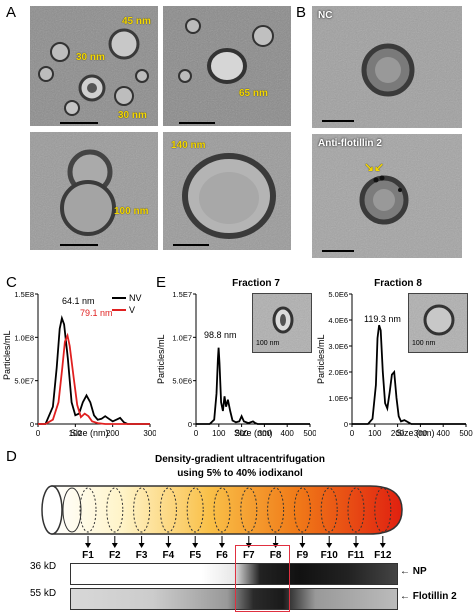 This screenshot has height=613, width=474. What do you see at coordinates (415, 433) in the screenshot?
I see `chart-e8-xlabel: Size (nm)` at bounding box center [415, 433].